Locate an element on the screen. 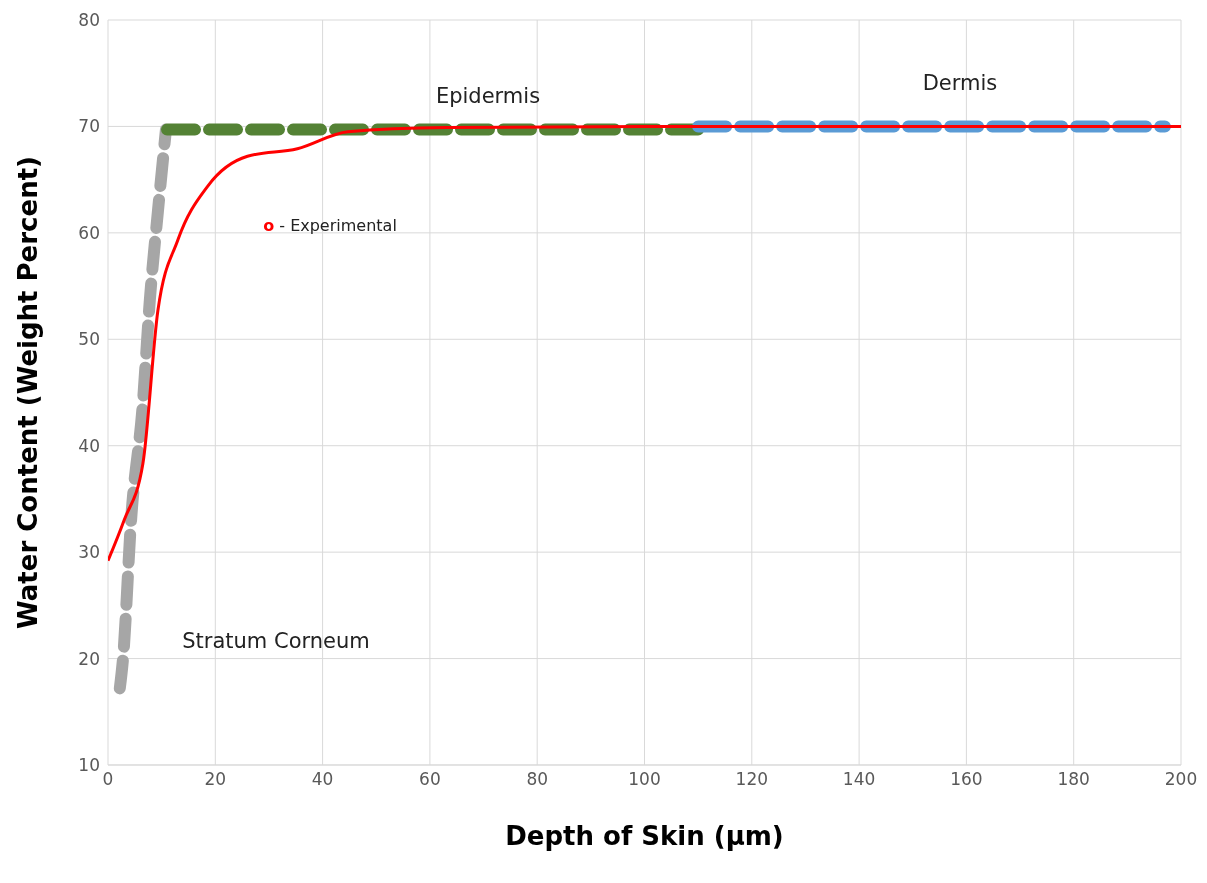 The width and height of the screenshot is (1207, 883). y-axis-title: Water Content (Weight Percent) is located at coordinates (28, 392).